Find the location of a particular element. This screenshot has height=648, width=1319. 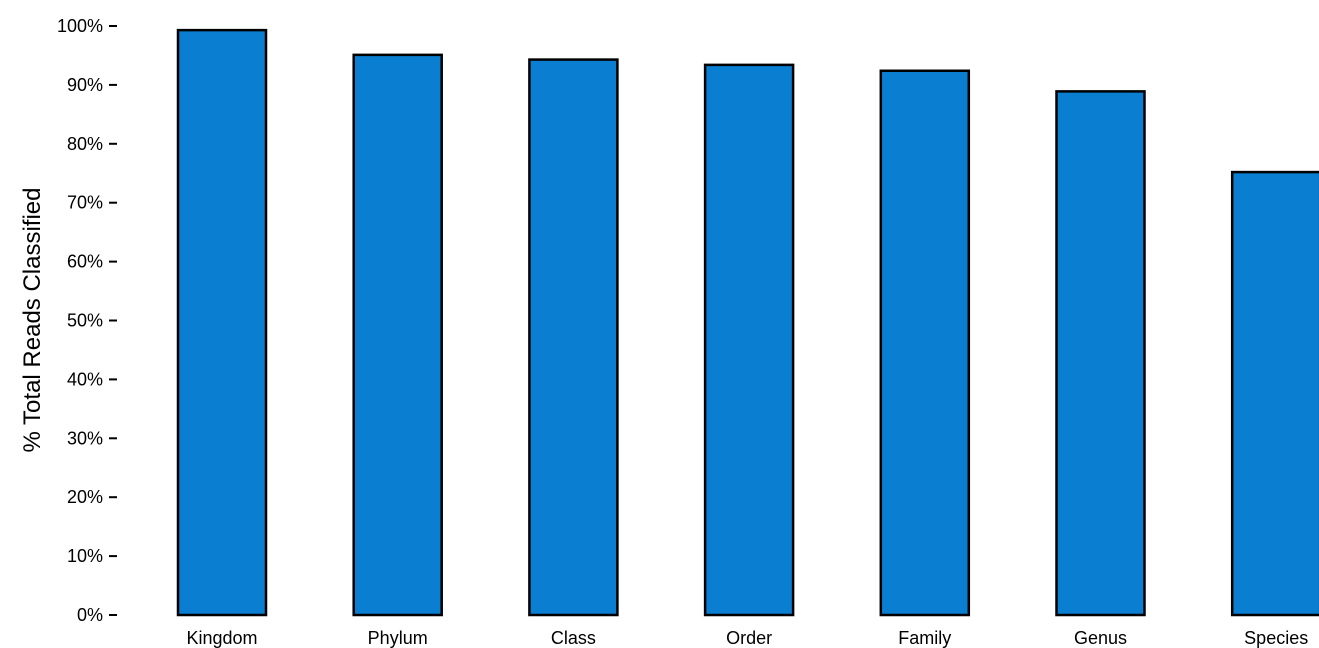

x-tick-label-kingdom: Kingdom is located at coordinates (221, 638).